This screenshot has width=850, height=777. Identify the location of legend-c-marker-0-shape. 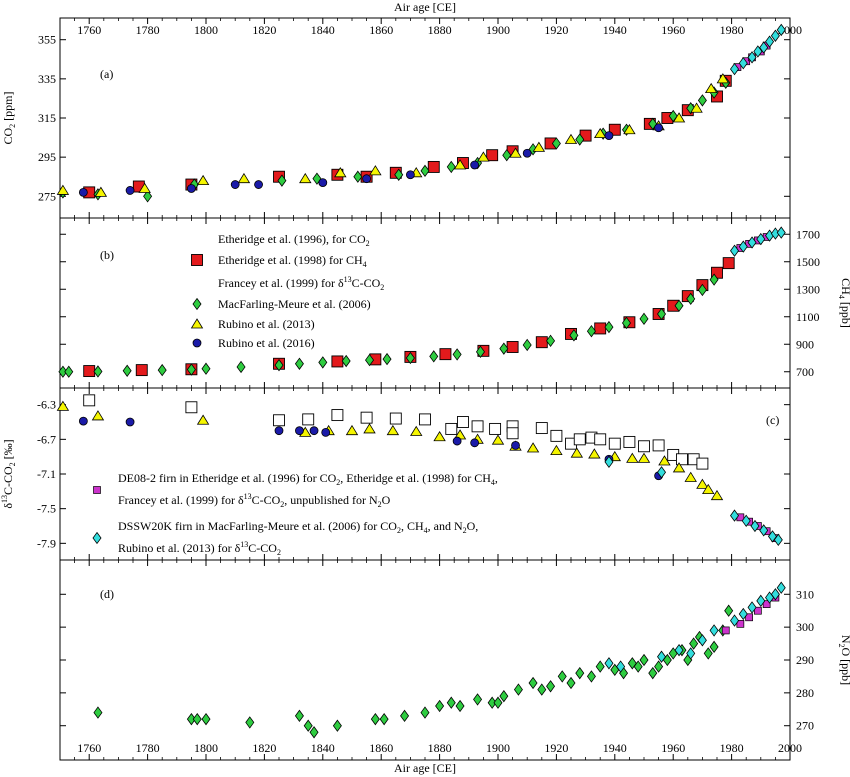
(97, 490).